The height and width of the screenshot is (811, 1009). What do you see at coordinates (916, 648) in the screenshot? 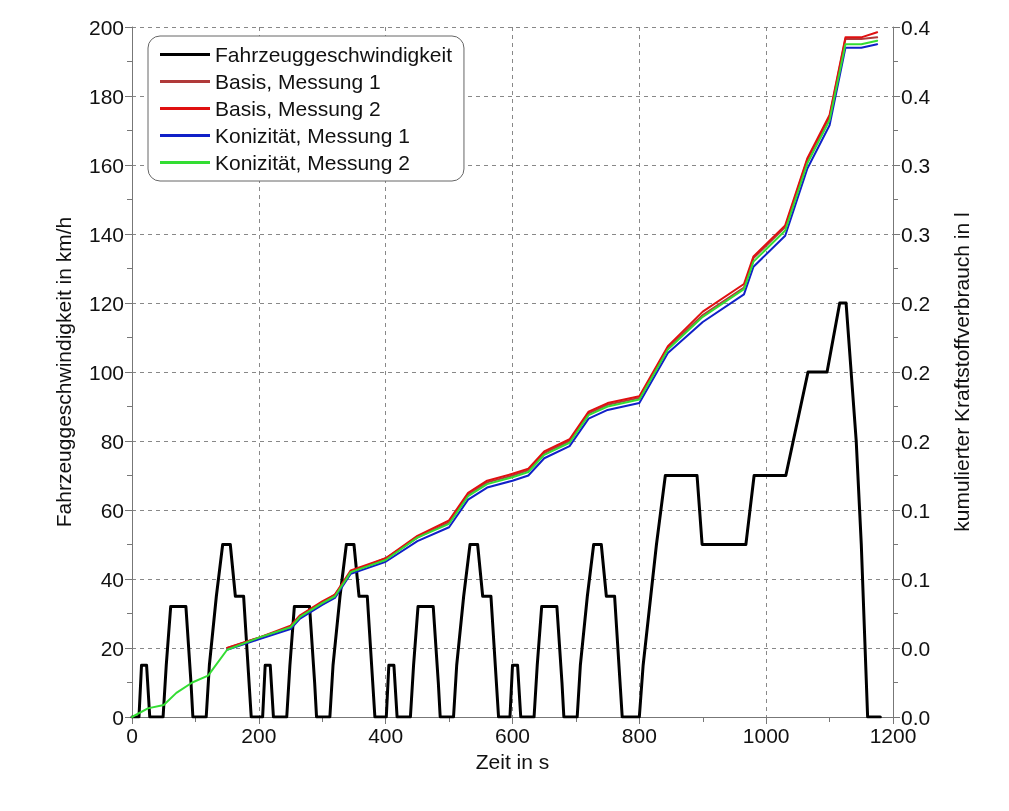
I see `y2-tick-label: 0.0` at bounding box center [916, 648].